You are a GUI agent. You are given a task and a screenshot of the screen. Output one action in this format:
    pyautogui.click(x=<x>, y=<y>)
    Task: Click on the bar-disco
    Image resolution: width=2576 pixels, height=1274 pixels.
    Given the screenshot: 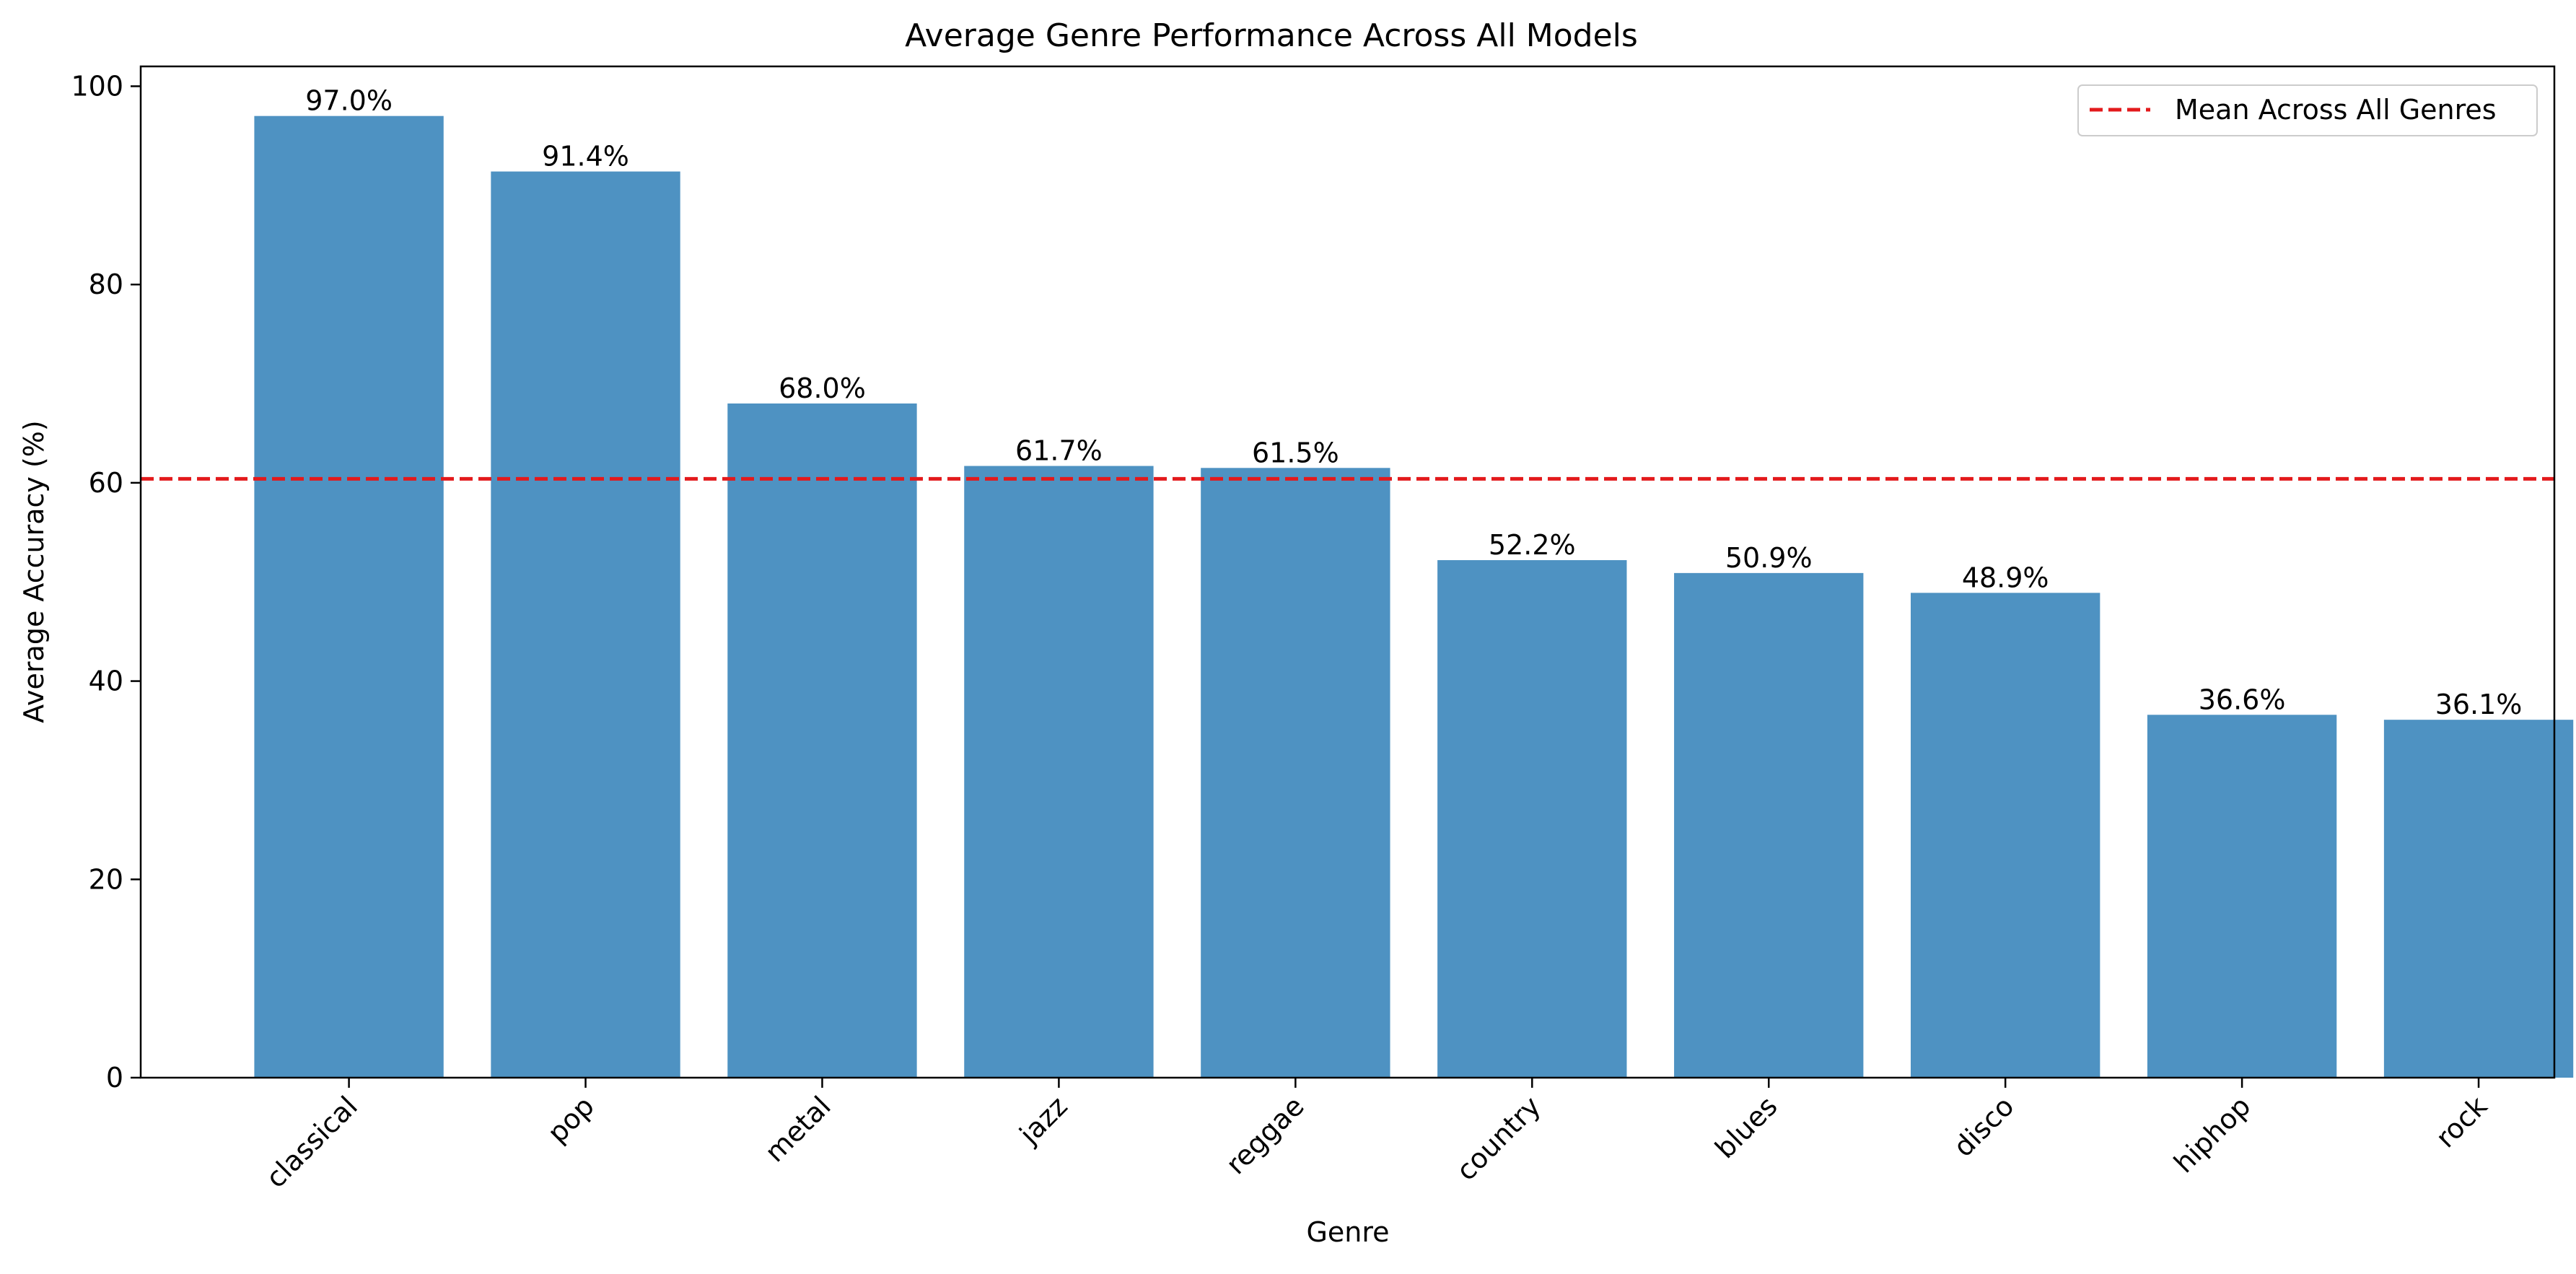 What is the action you would take?
    pyautogui.click(x=2006, y=835)
    